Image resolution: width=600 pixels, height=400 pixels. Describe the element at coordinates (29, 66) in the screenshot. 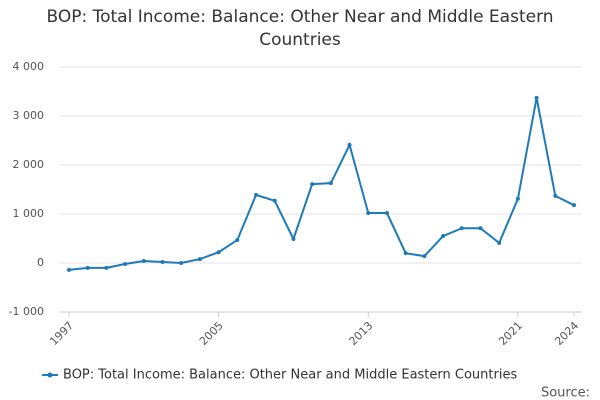

I see `y-tick-label: 4 000` at that location.